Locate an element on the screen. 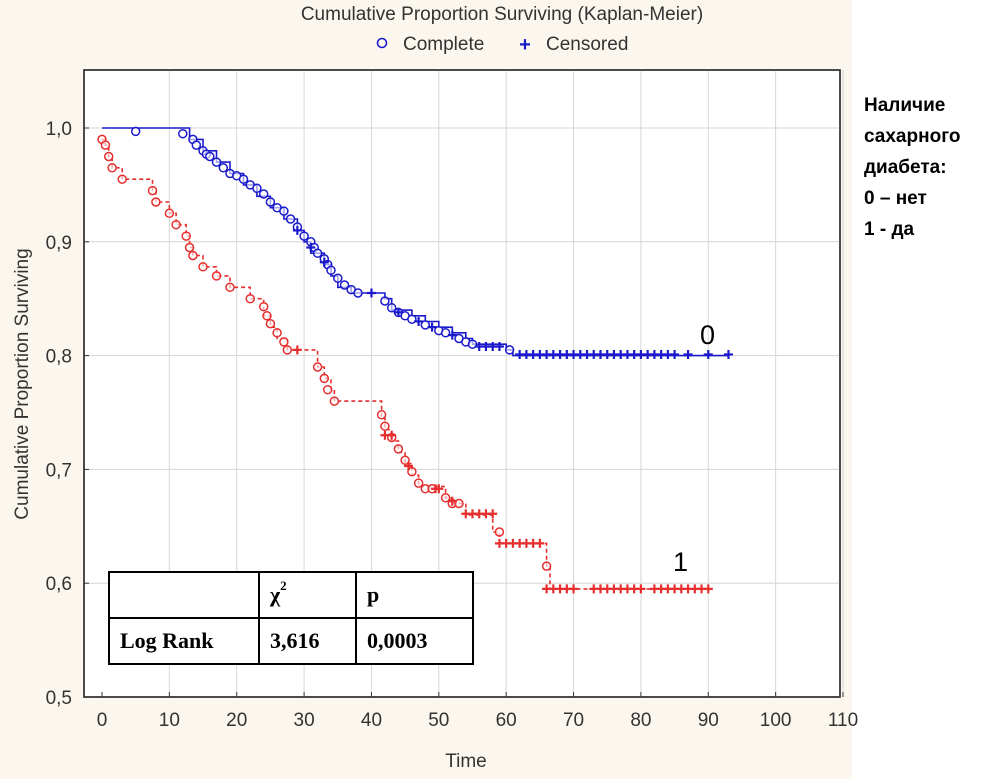 Image resolution: width=985 pixels, height=779 pixels. x-axis-label: Time is located at coordinates (466, 761).